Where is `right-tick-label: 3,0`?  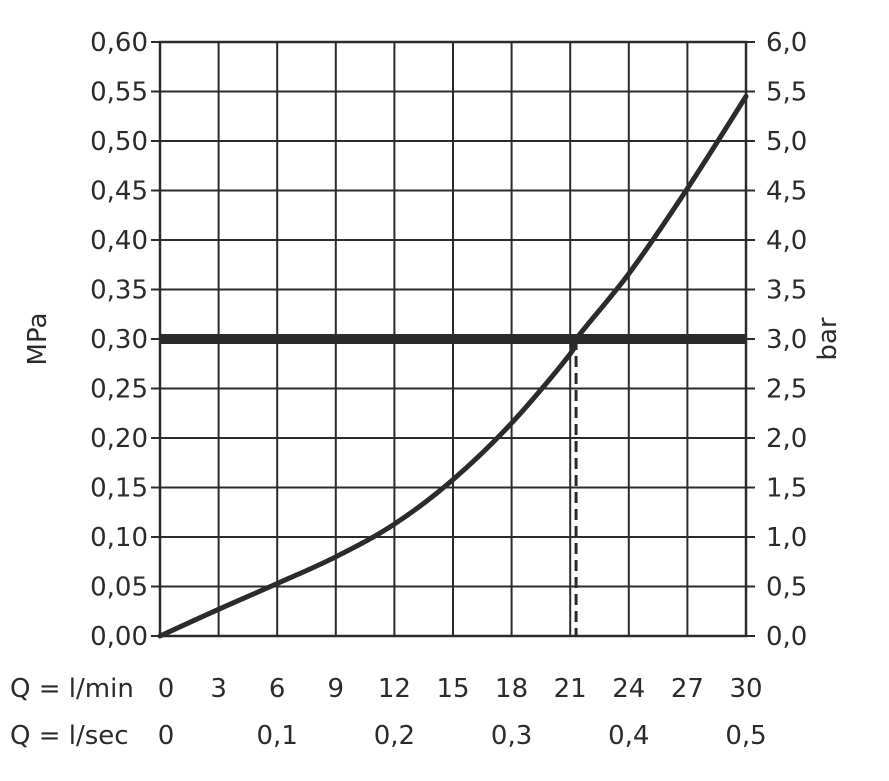 right-tick-label: 3,0 is located at coordinates (786, 340).